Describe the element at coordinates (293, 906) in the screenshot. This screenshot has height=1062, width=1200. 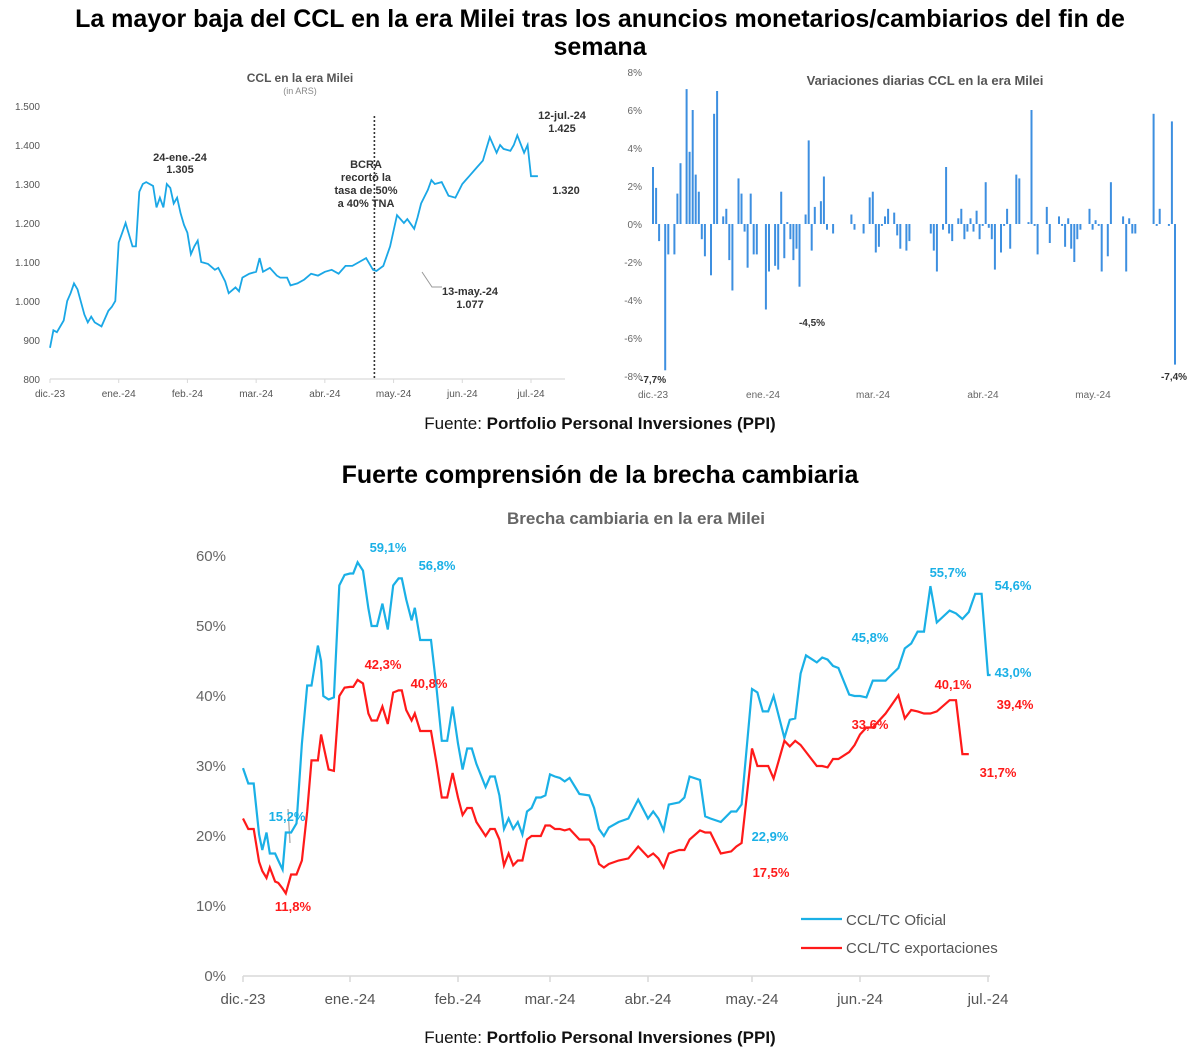
I see `annot-export-11-8: 11,8%` at that location.